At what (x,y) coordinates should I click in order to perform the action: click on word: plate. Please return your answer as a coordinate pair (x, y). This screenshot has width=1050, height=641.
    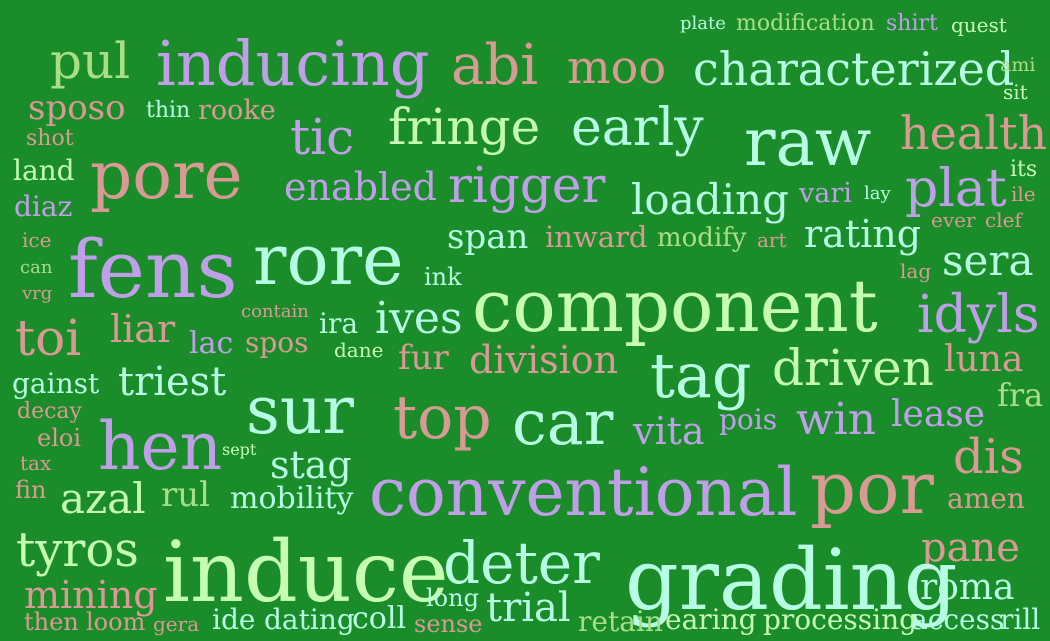
    Looking at the image, I should click on (703, 23).